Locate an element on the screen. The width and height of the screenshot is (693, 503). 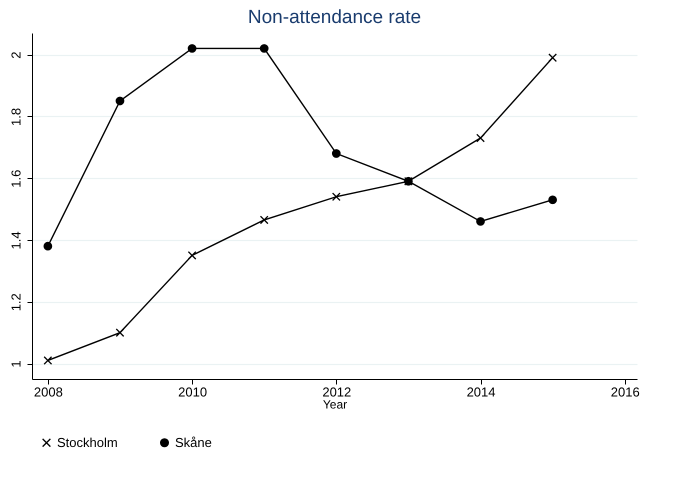
y-tick-label: 1.4 is located at coordinates (16, 240).